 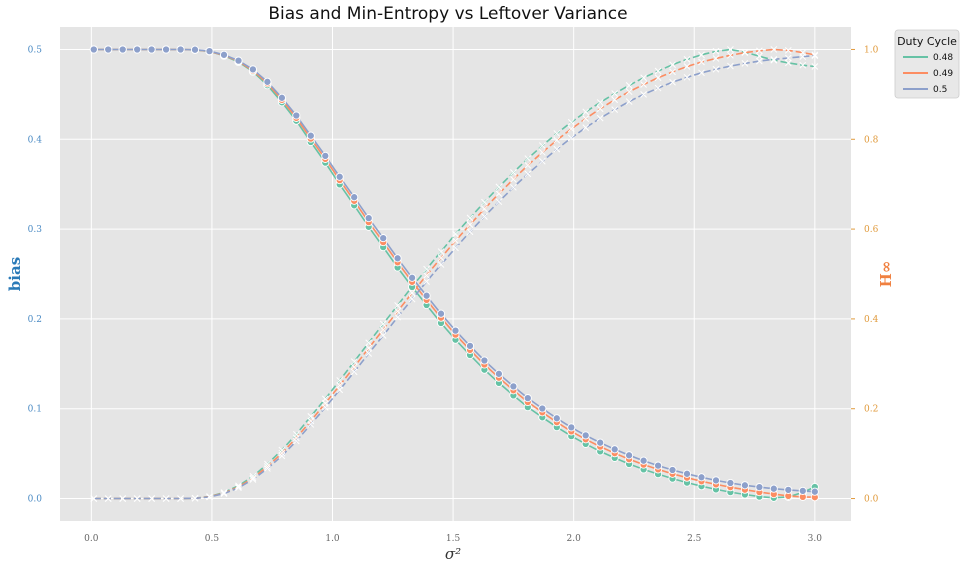 What do you see at coordinates (658, 465) in the screenshot?
I see `bias-point-0.5-39` at bounding box center [658, 465].